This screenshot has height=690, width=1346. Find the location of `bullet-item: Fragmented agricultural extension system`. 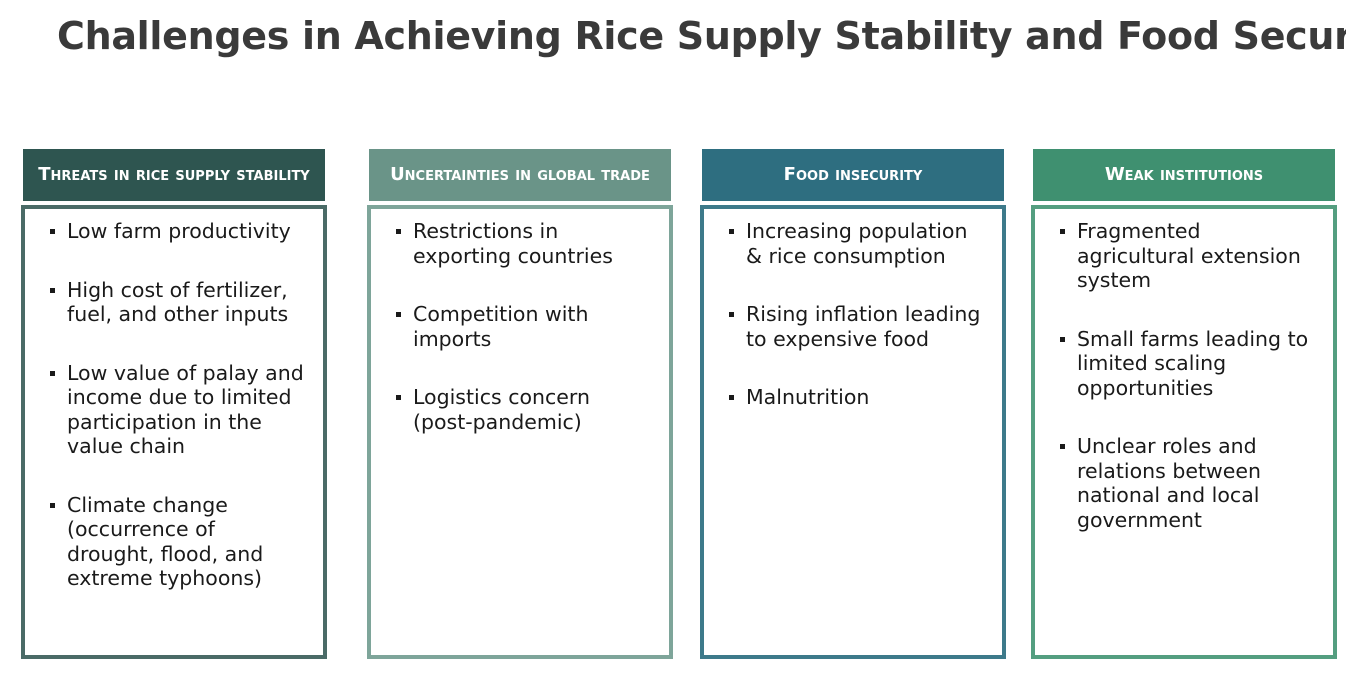

bullet-item: Fragmented agricultural extension system is located at coordinates (1187, 256).